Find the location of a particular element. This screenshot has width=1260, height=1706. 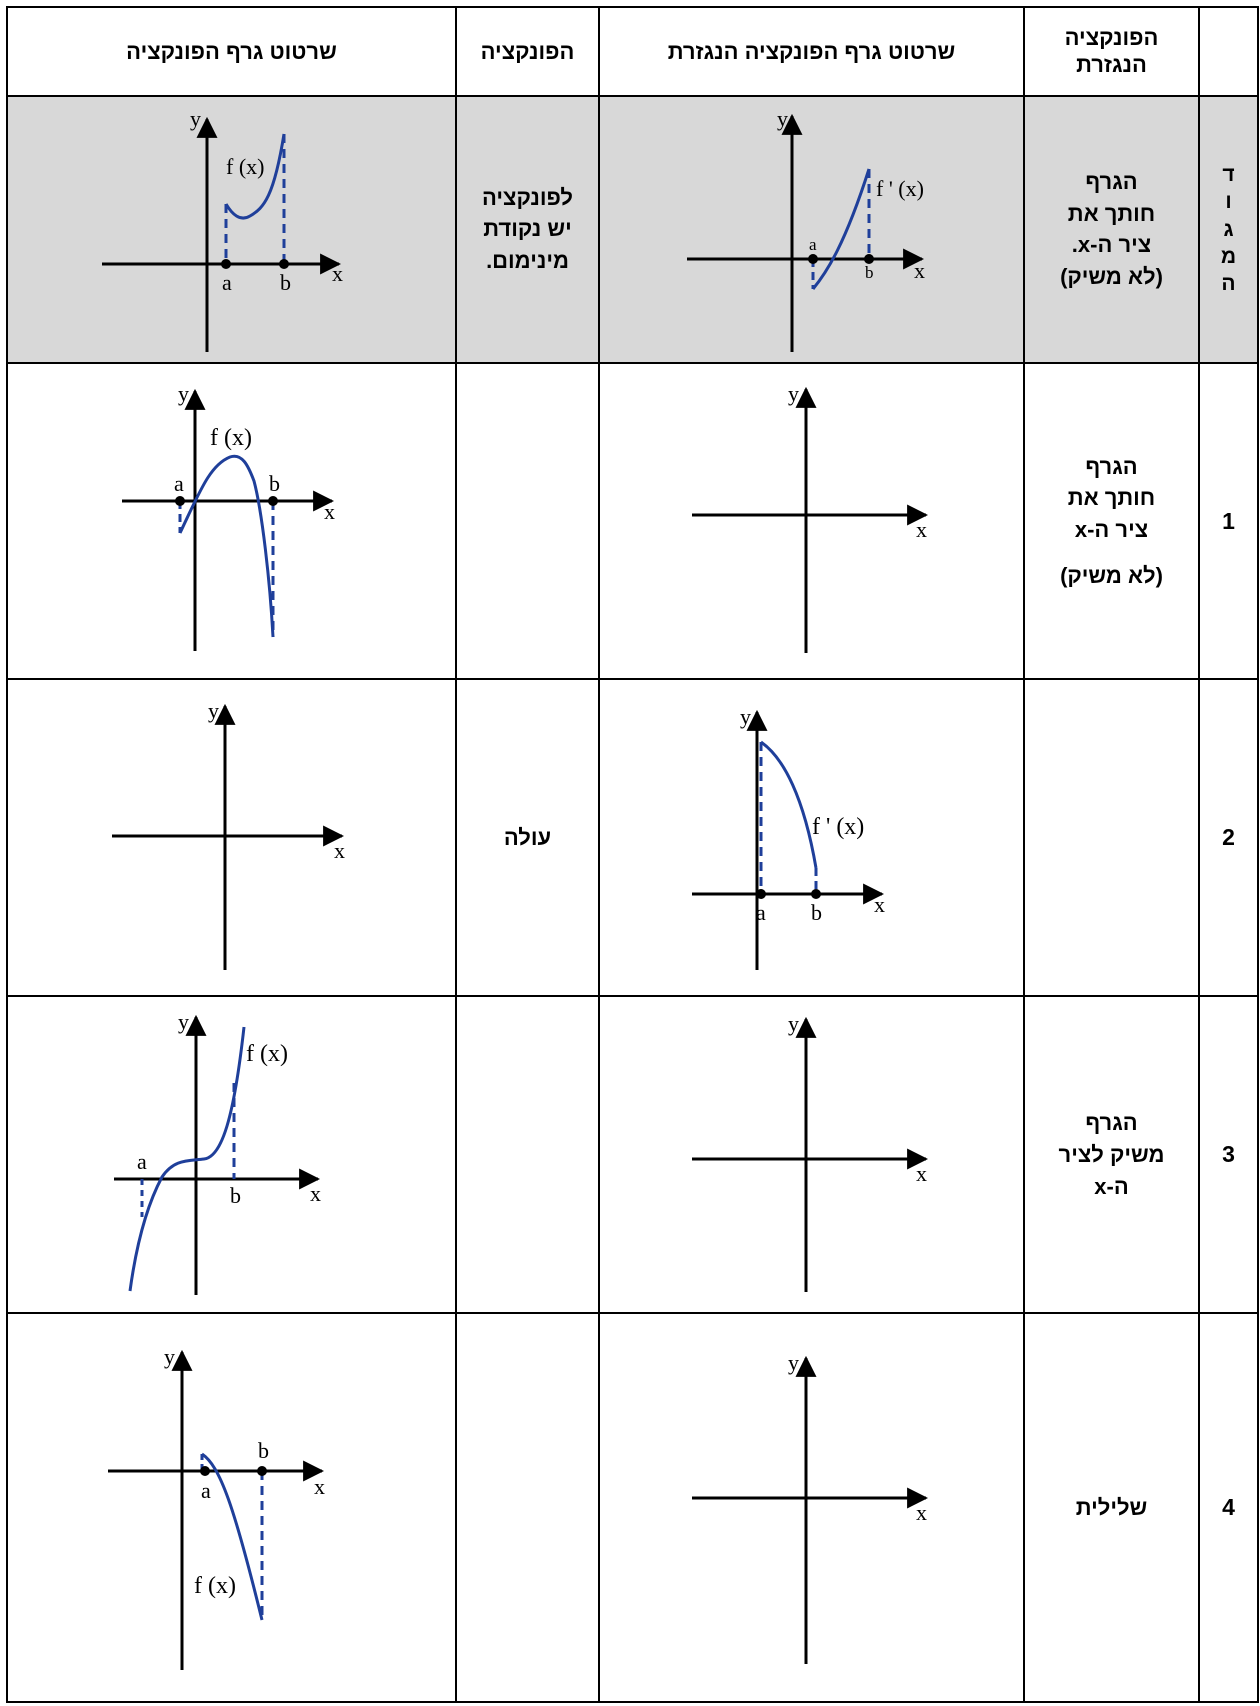

header-derivative-line: הפונקציה is located at coordinates (1111, 37).